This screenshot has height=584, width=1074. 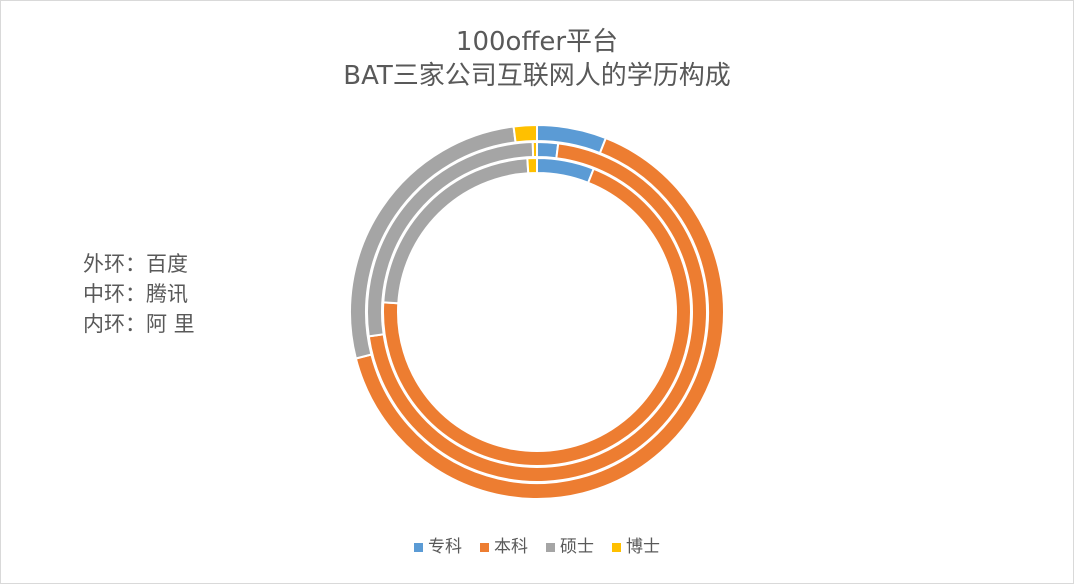 I want to click on legend-item-1: 本科, so click(x=504, y=547).